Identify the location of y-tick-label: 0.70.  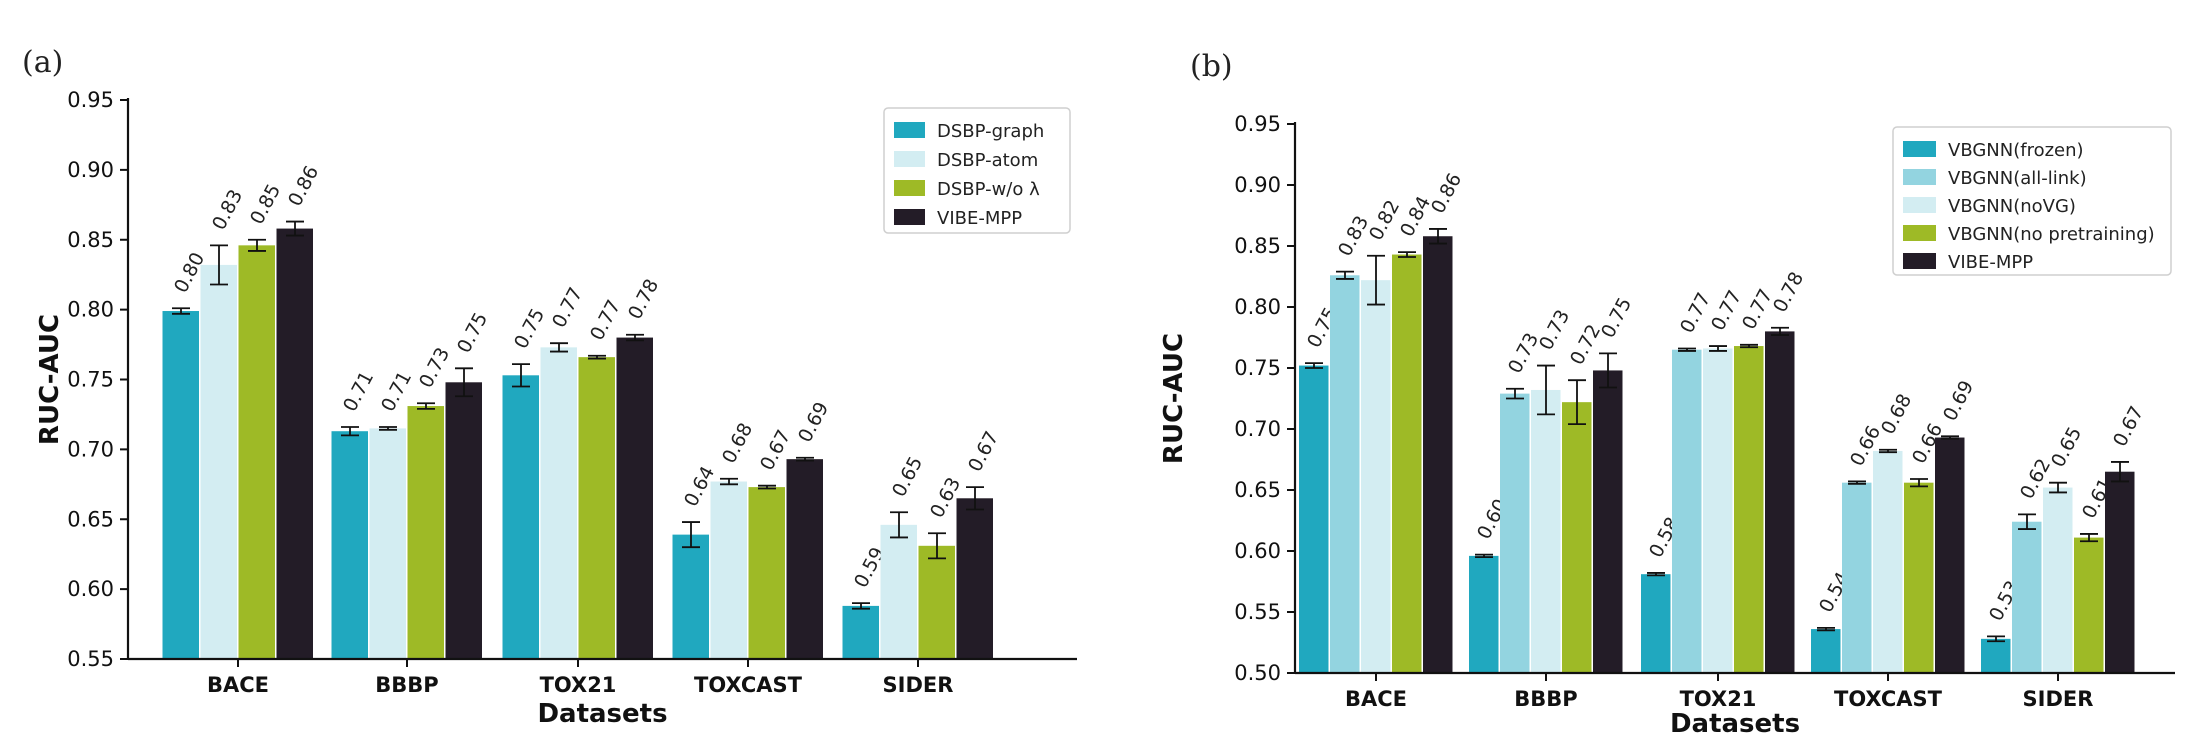
(90, 449).